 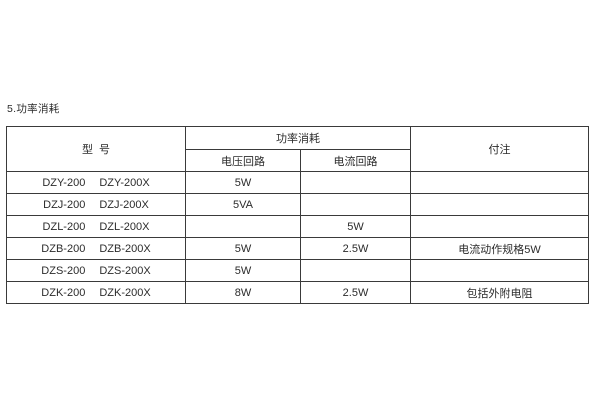 I want to click on column-header-power-group: 功率消耗, so click(x=298, y=138).